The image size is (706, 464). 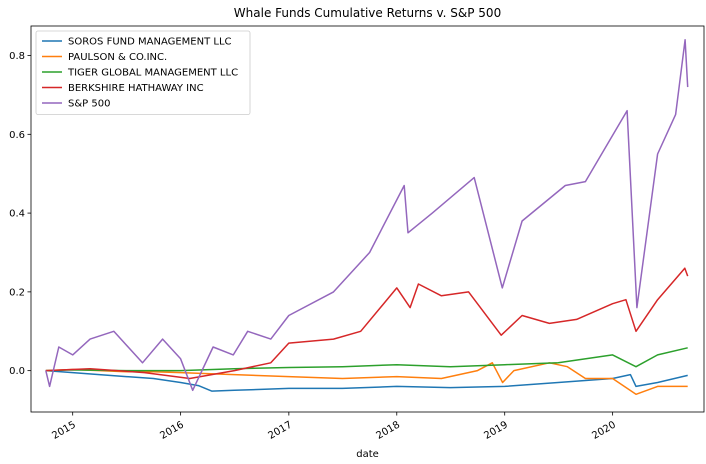 I want to click on y-tick-label: 0.0, so click(x=17, y=371).